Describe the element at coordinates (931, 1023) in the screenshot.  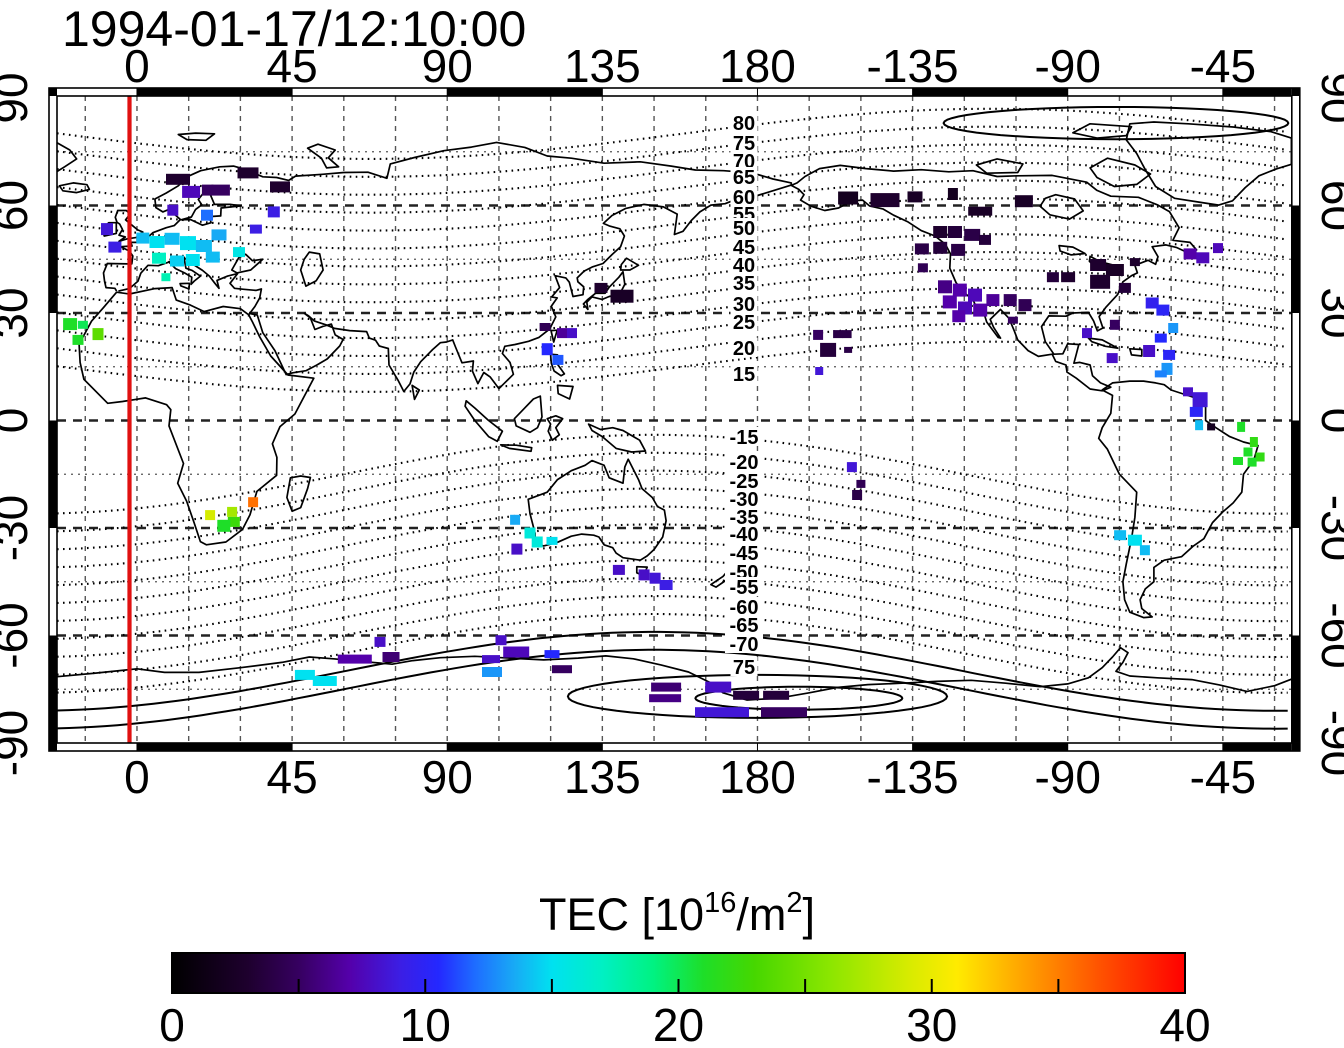
I see `colorbar-tick-label: 30` at that location.